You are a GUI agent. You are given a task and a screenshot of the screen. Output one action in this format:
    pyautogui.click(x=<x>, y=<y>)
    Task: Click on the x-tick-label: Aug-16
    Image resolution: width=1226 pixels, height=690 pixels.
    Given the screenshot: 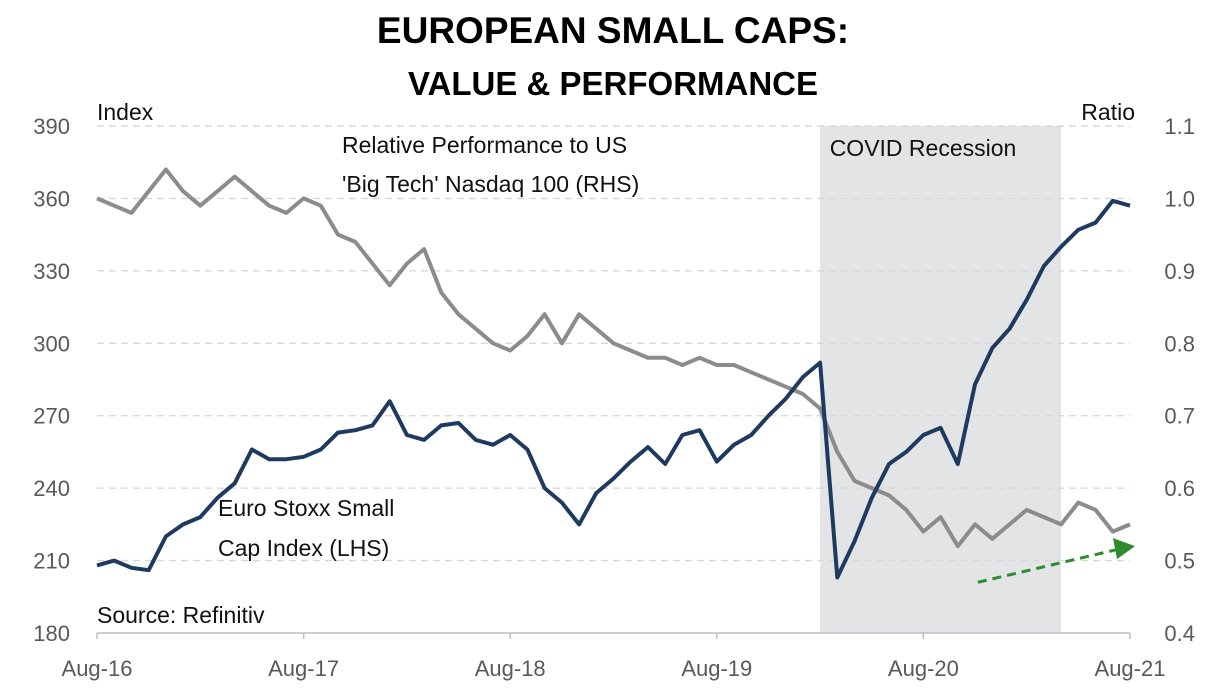 What is the action you would take?
    pyautogui.click(x=97, y=668)
    